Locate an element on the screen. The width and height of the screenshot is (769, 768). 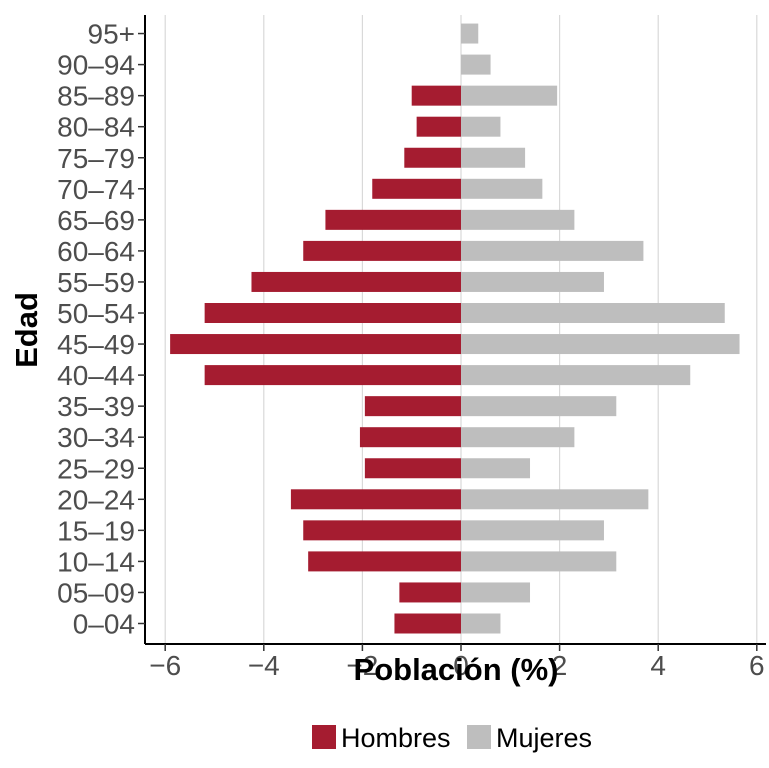
x-tick-label: −2 is located at coordinates (362, 665).